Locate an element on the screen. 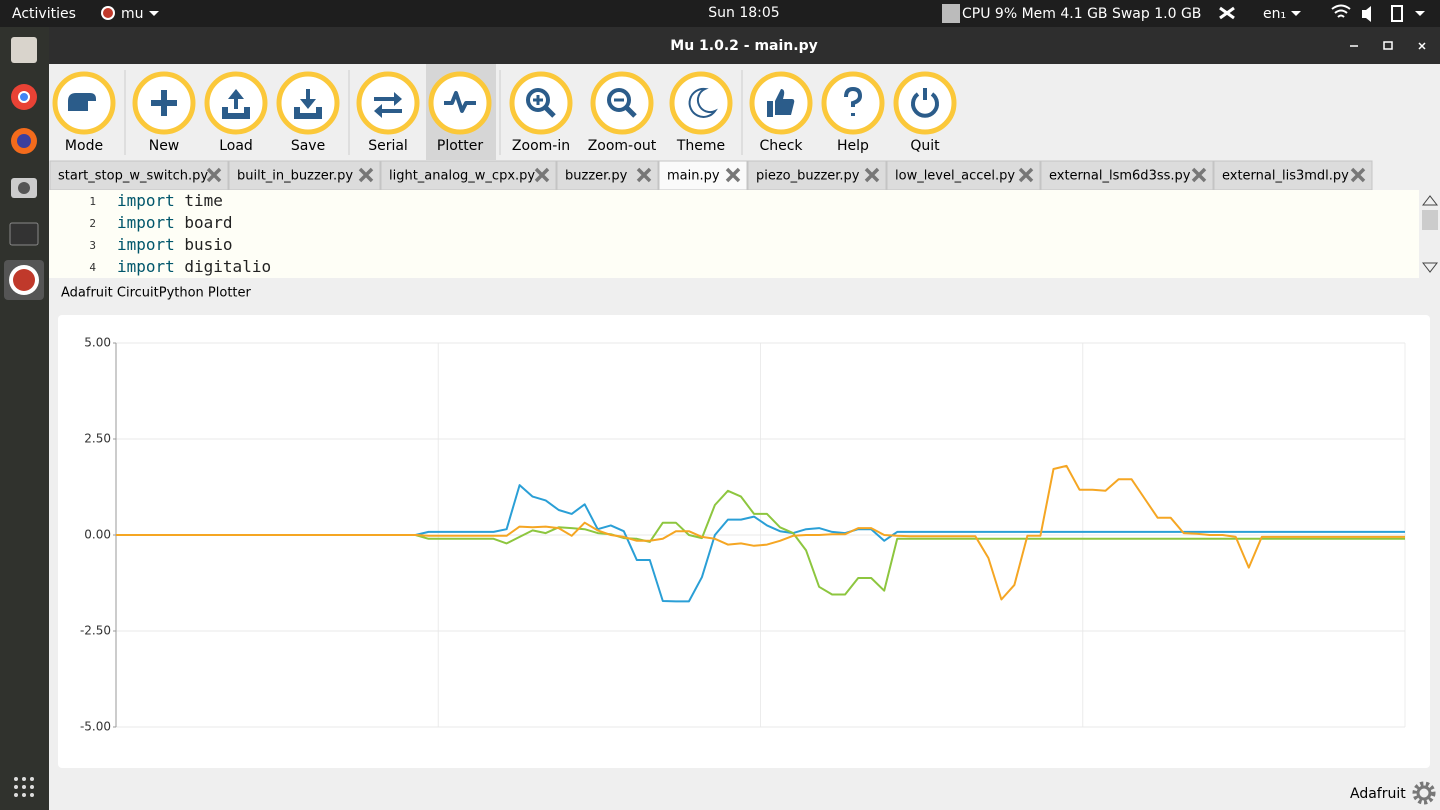 This screenshot has height=810, width=1440. dock-files is located at coordinates (24, 50).